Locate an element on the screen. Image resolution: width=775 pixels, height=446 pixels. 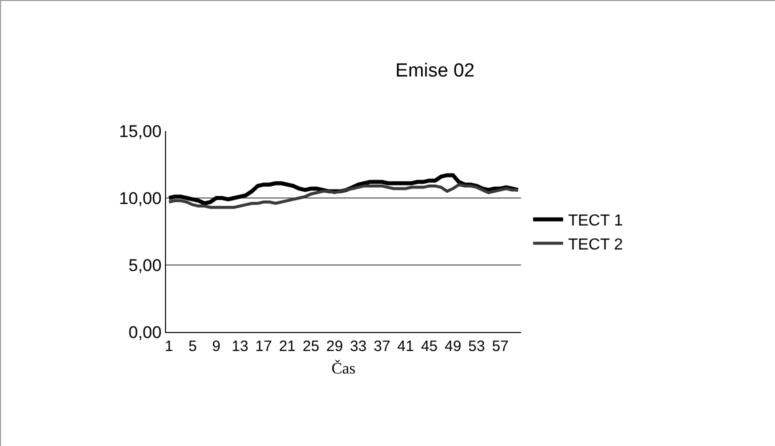
x-tick-label: 17 is located at coordinates (263, 346).